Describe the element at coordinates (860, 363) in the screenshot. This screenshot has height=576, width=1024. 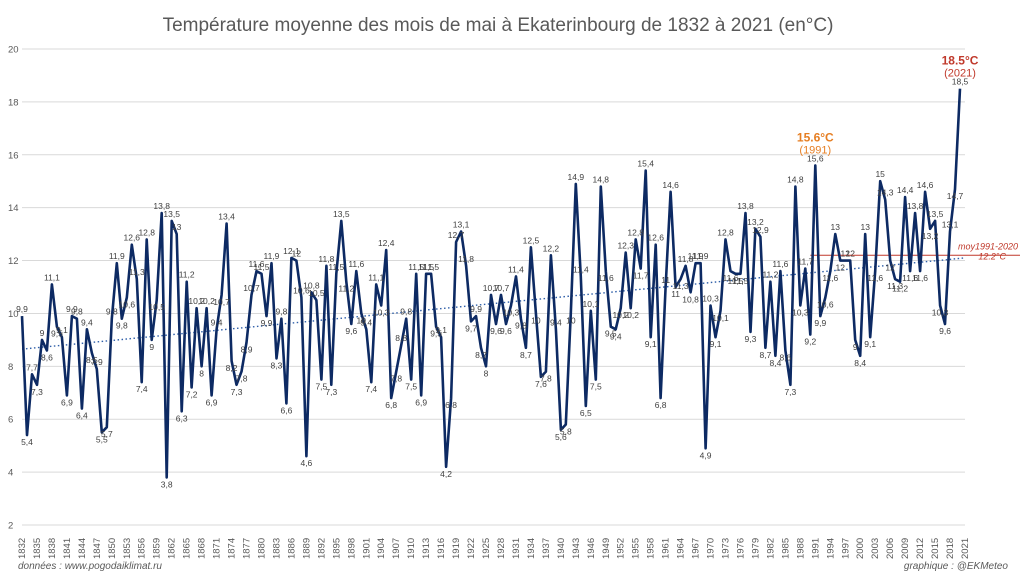
I see `data-label: 8,4` at that location.